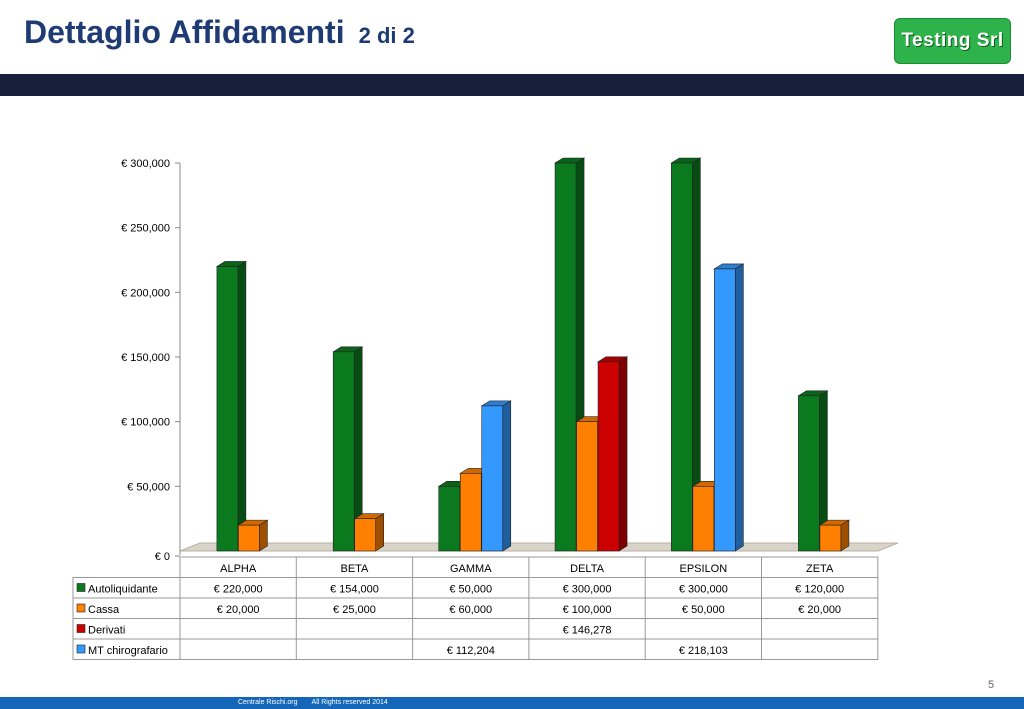 The width and height of the screenshot is (1024, 709). What do you see at coordinates (145, 423) in the screenshot?
I see `y-tick-label: € 100,000` at bounding box center [145, 423].